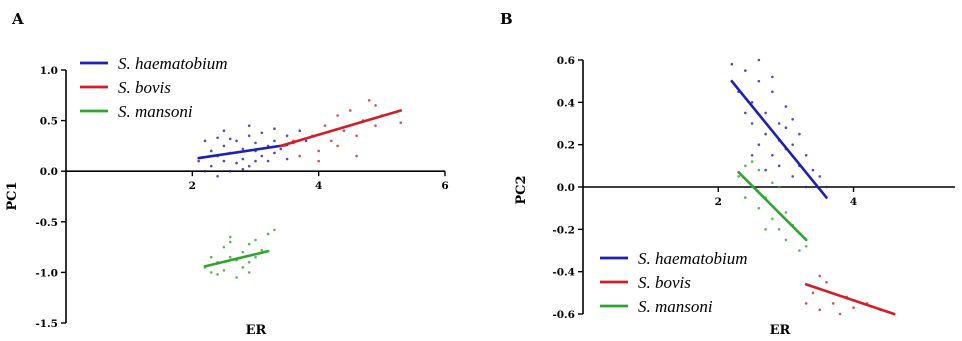  What do you see at coordinates (566, 61) in the screenshot?
I see `y-tick-label: 0.6` at bounding box center [566, 61].